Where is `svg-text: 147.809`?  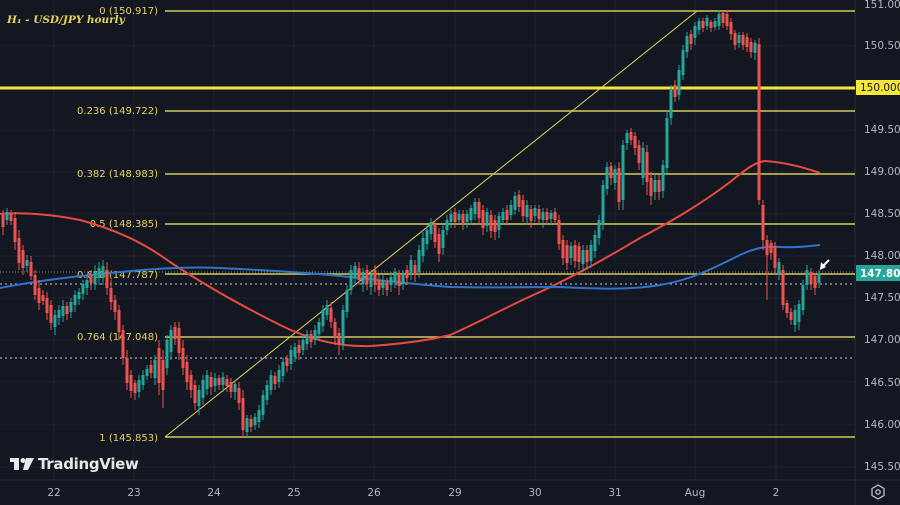 svg-text: 147.809 is located at coordinates (880, 274).